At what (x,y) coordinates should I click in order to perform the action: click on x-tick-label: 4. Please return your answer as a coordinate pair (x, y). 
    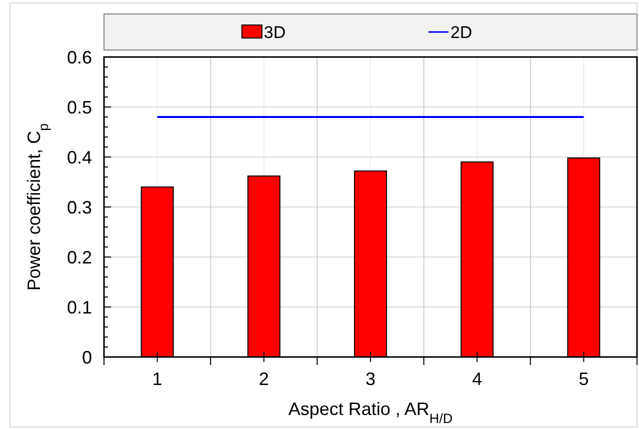
    Looking at the image, I should click on (477, 379).